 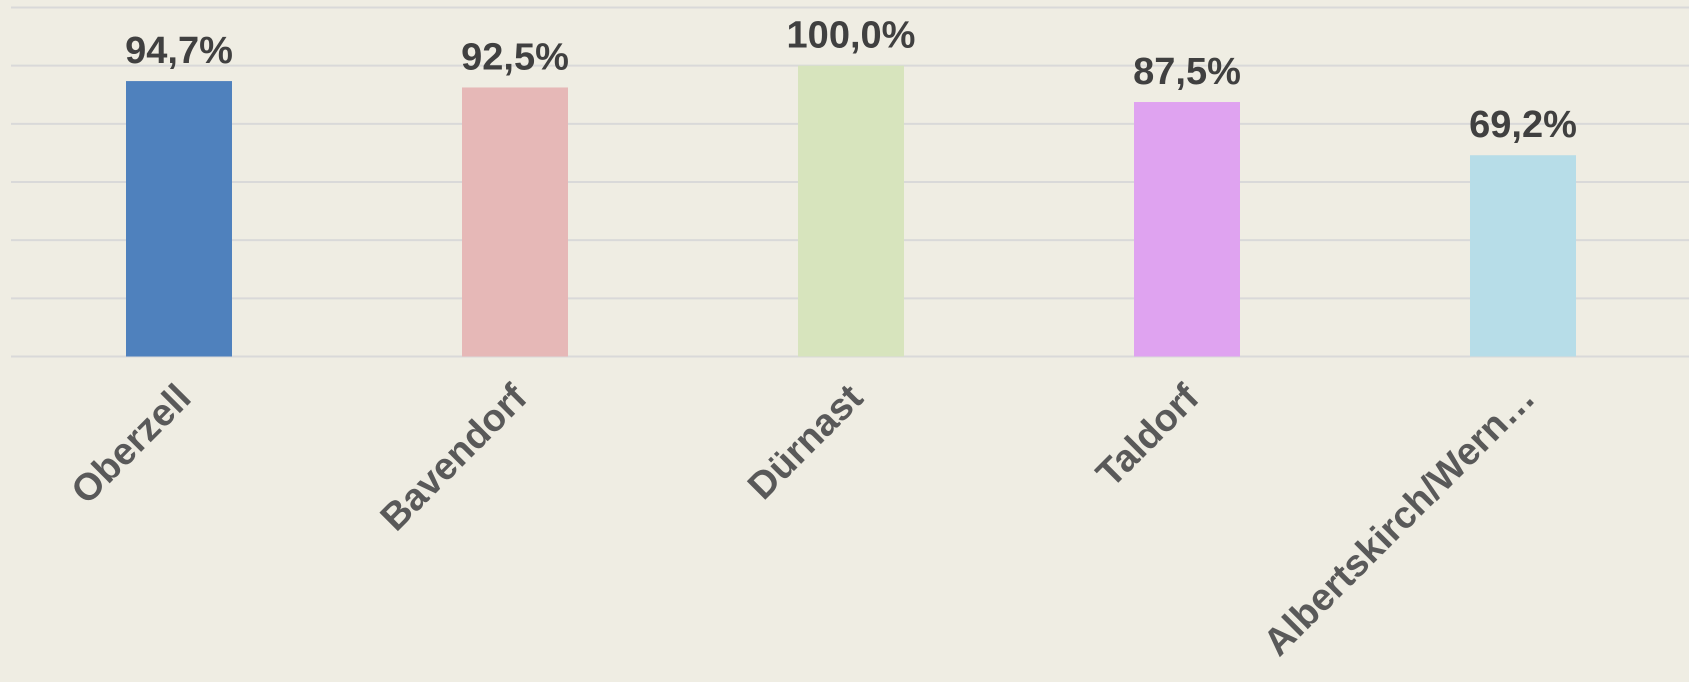 I want to click on x-tick-label: Taldorf, so click(x=1148, y=435).